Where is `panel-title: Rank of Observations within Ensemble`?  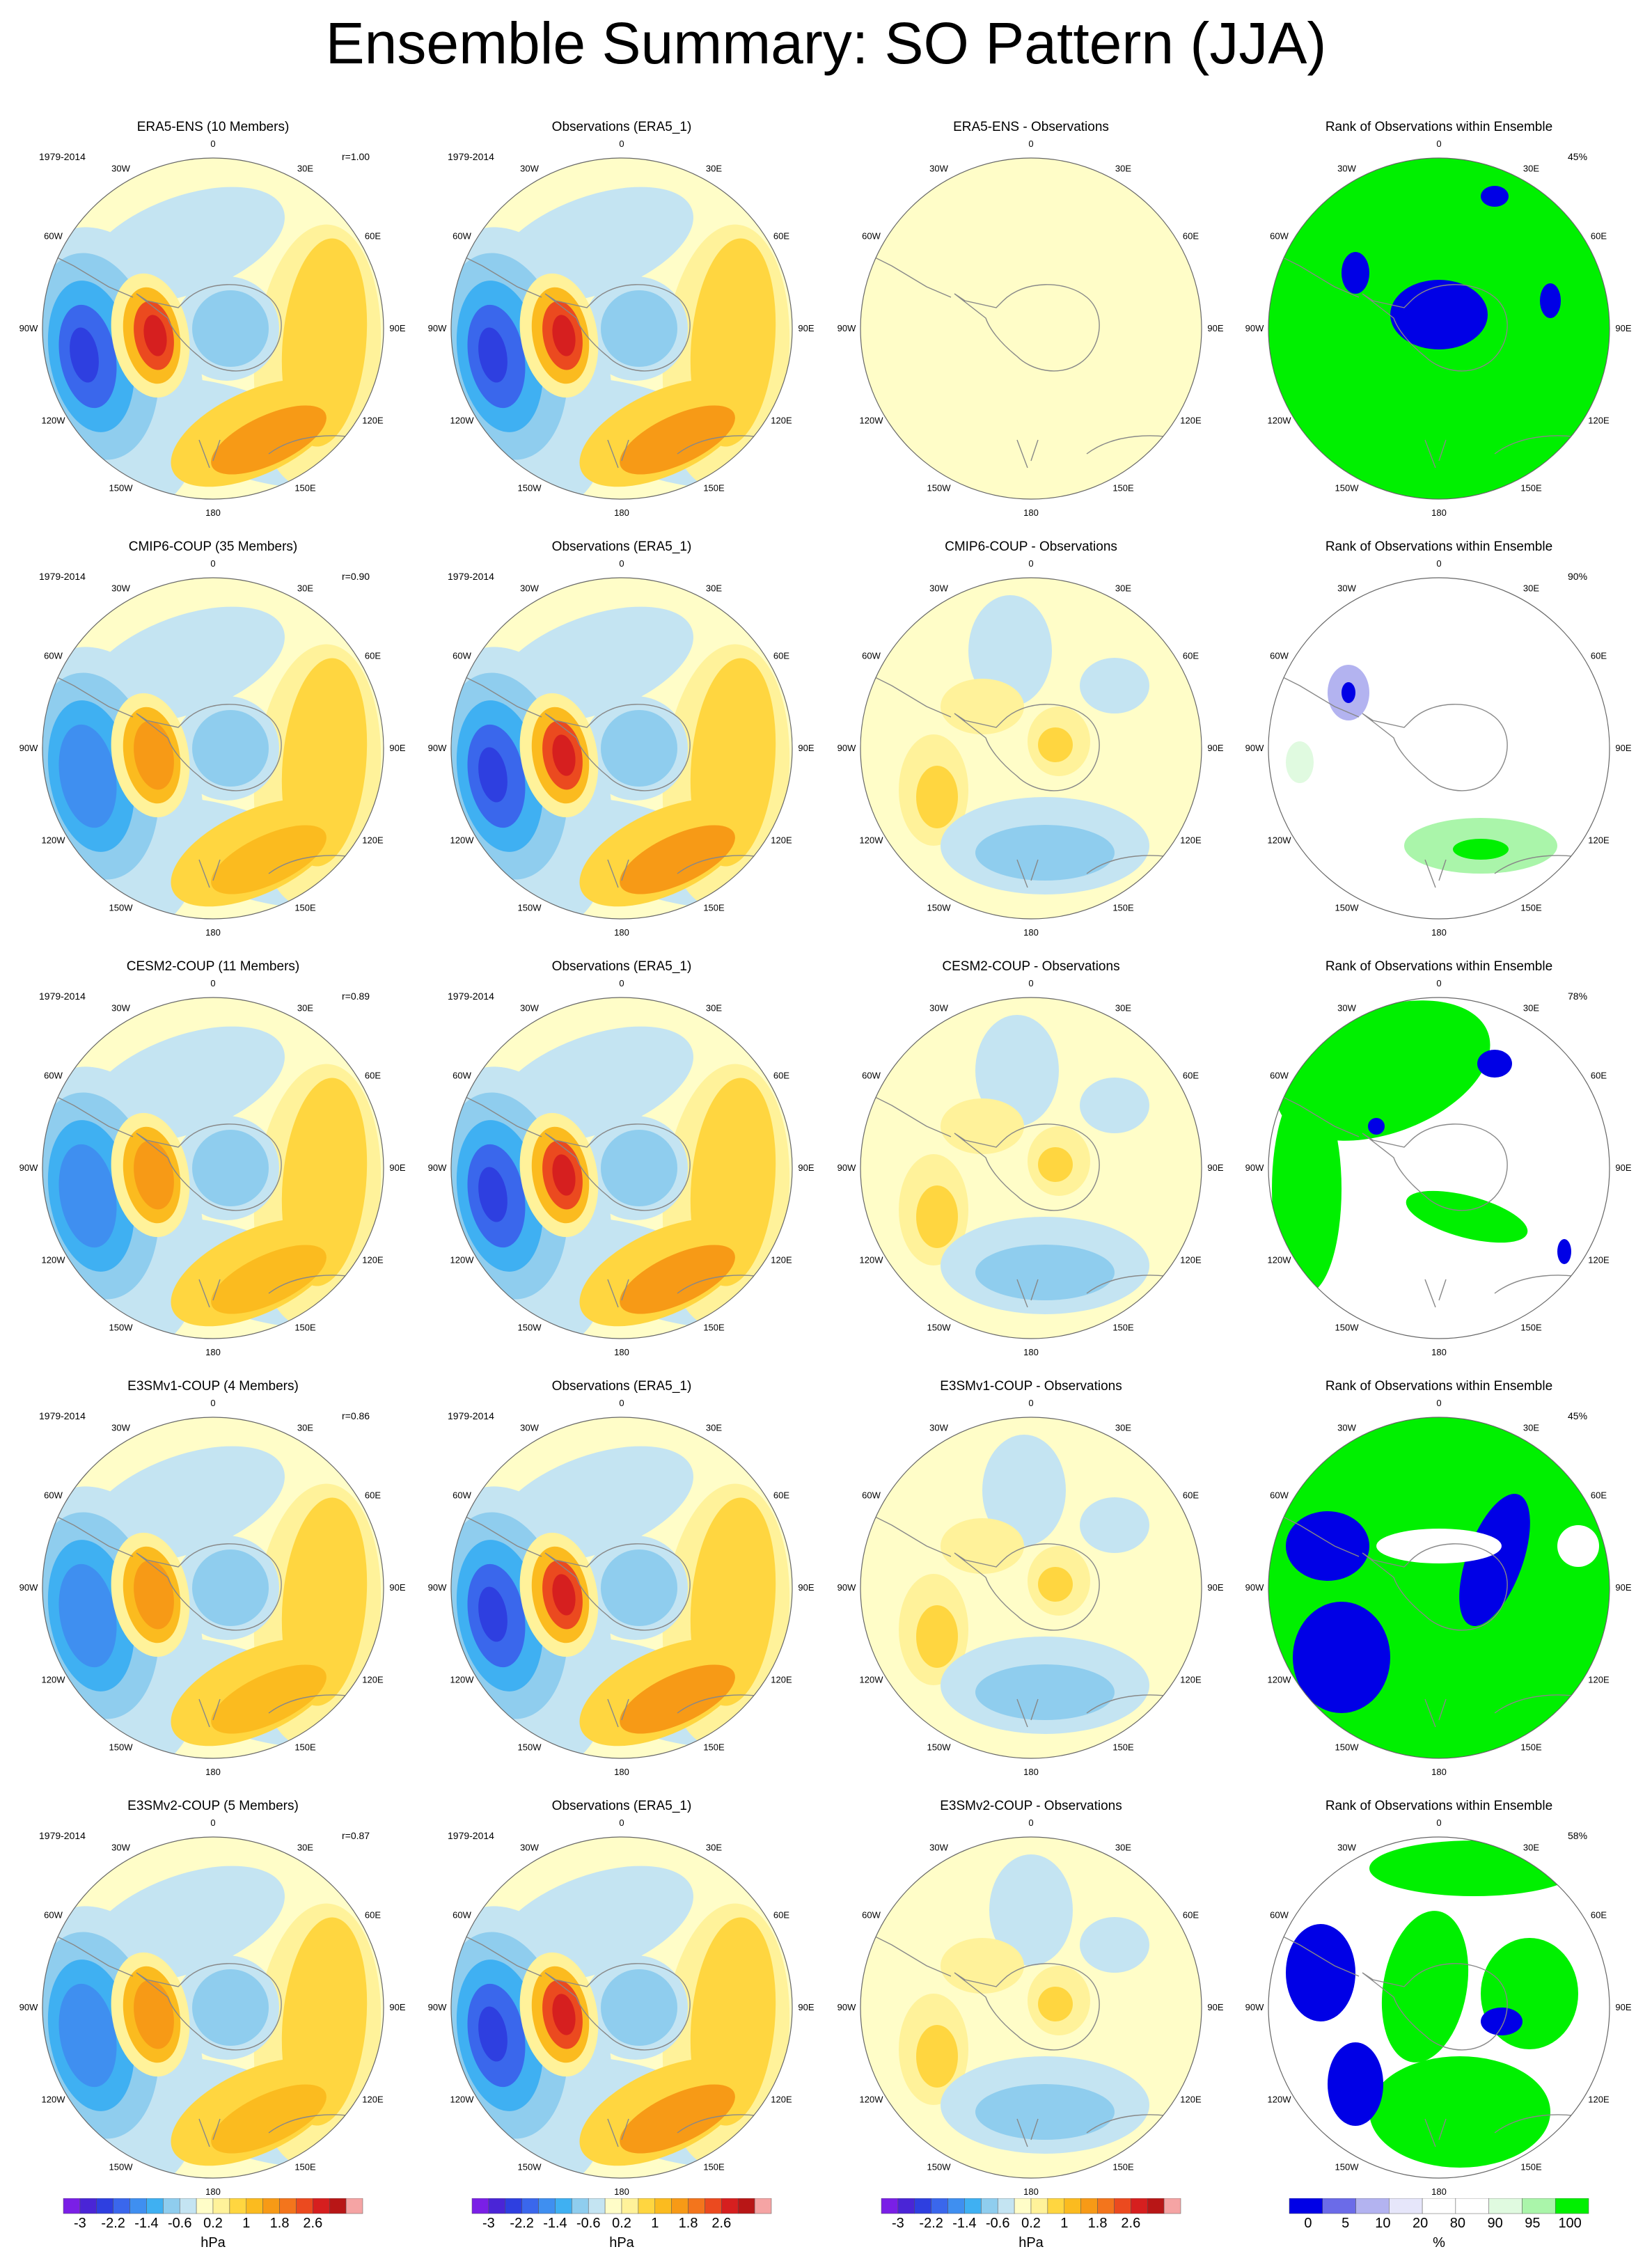
panel-title: Rank of Observations within Ensemble is located at coordinates (1439, 1387).